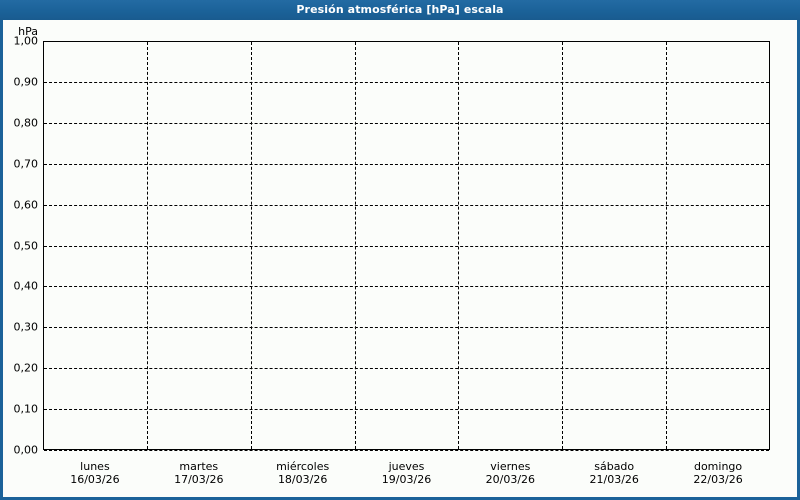 The width and height of the screenshot is (800, 500). Describe the element at coordinates (302, 479) in the screenshot. I see `x-axis-date: 18/03/26` at that location.